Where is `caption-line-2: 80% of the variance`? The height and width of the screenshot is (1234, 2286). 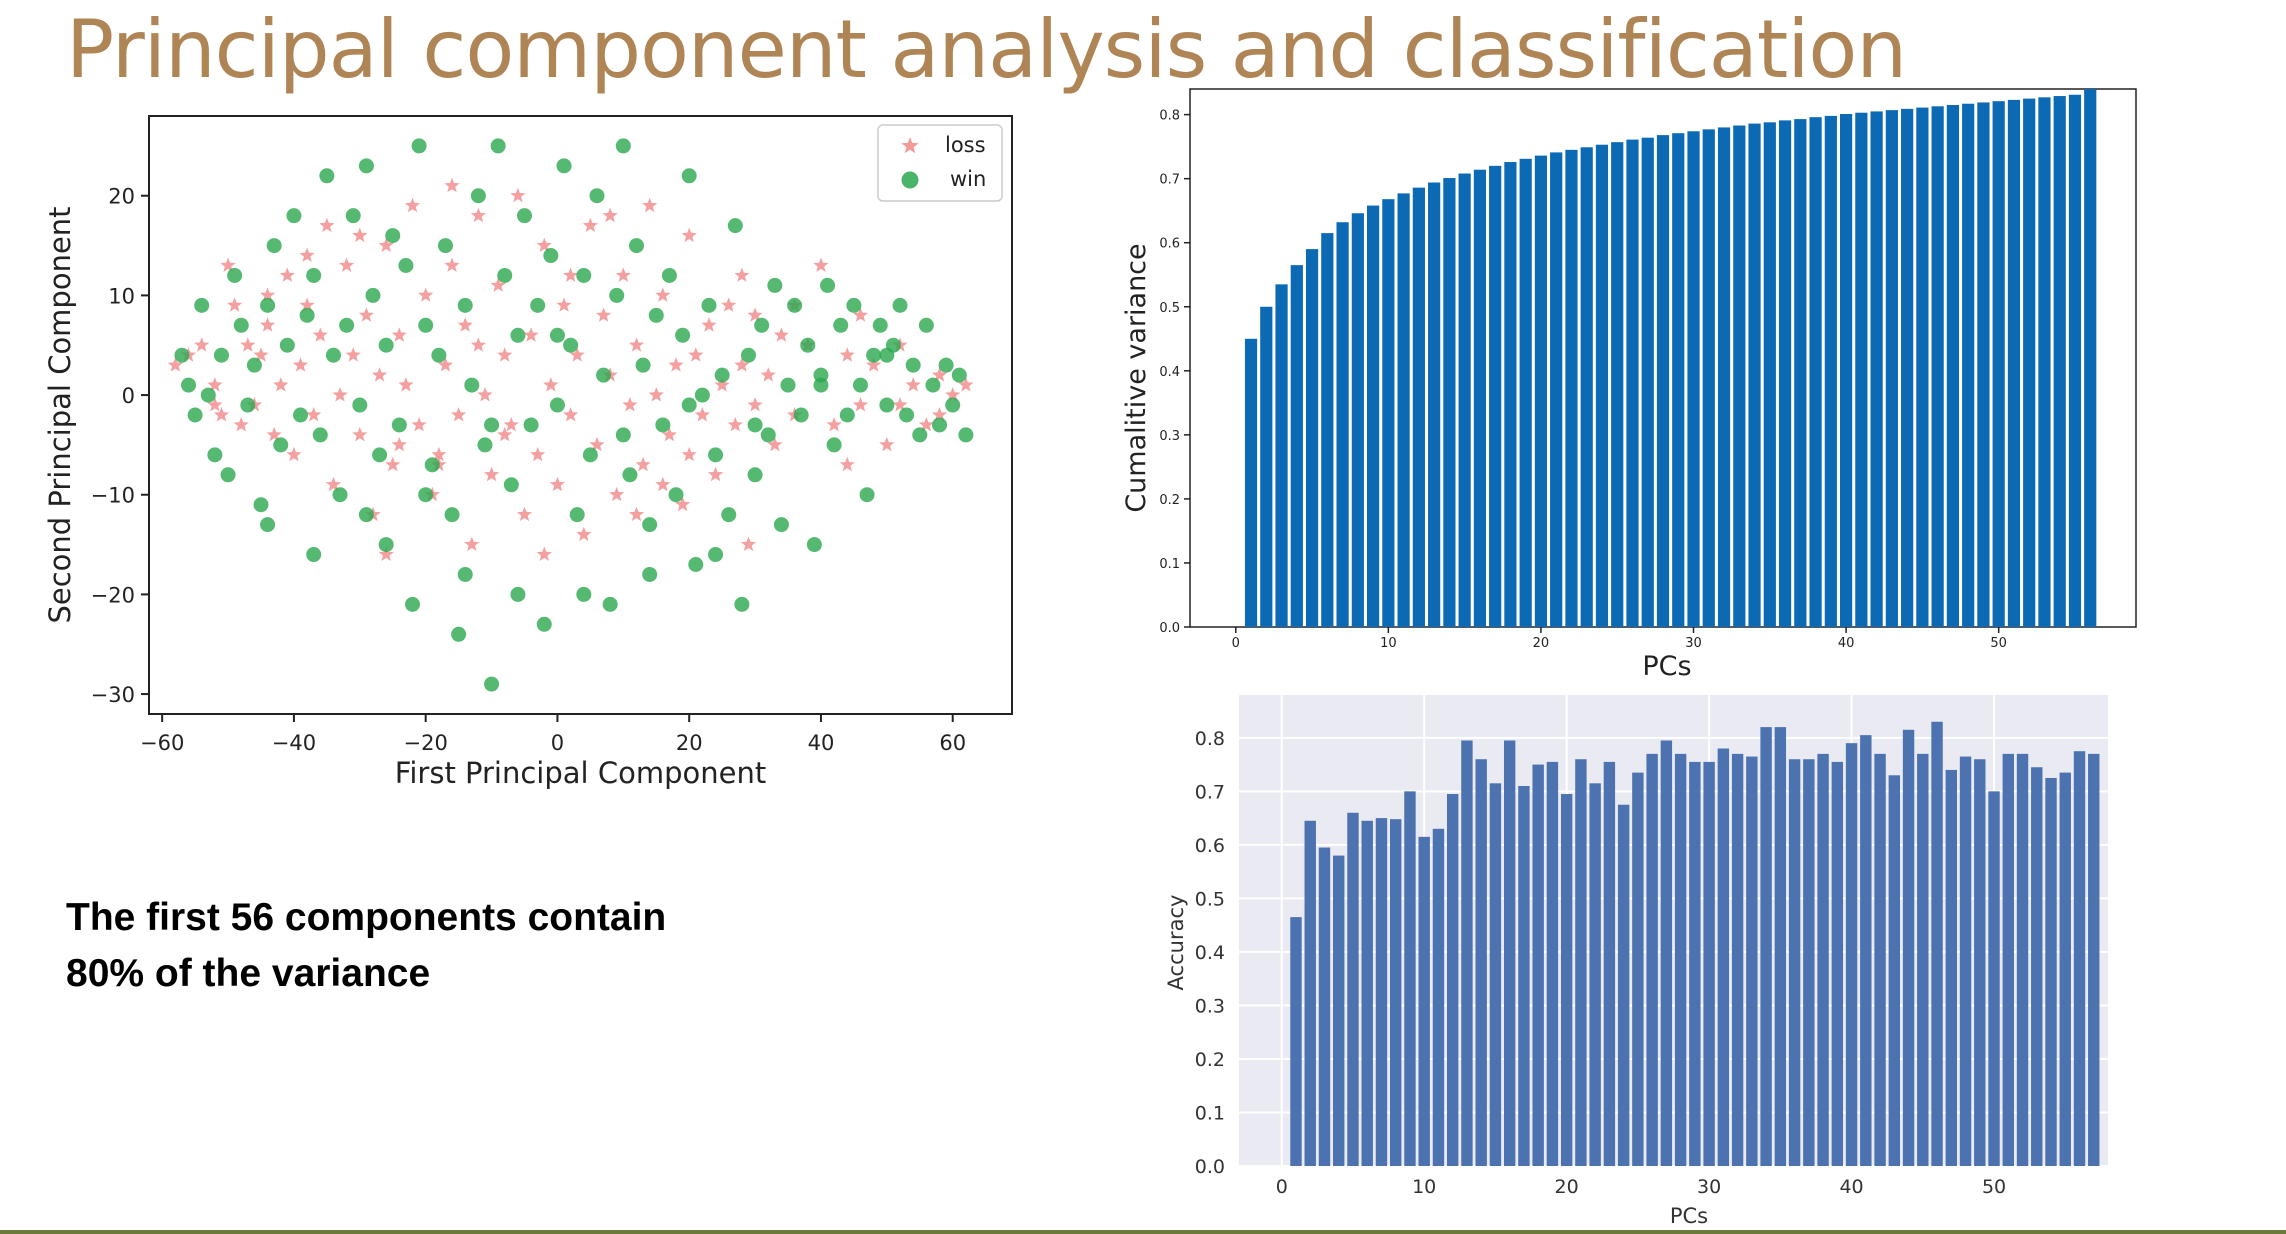
caption-line-2: 80% of the variance is located at coordinates (248, 973).